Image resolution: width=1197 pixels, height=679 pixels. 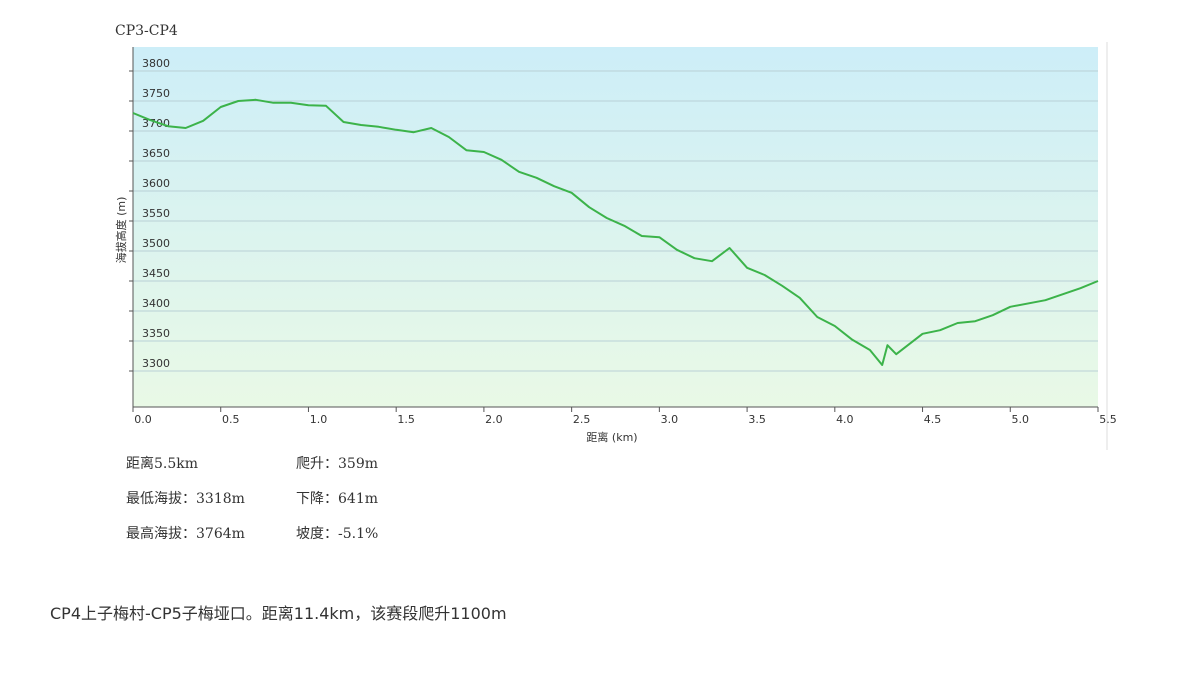 I want to click on x-tick-label: 4.0, so click(x=845, y=419).